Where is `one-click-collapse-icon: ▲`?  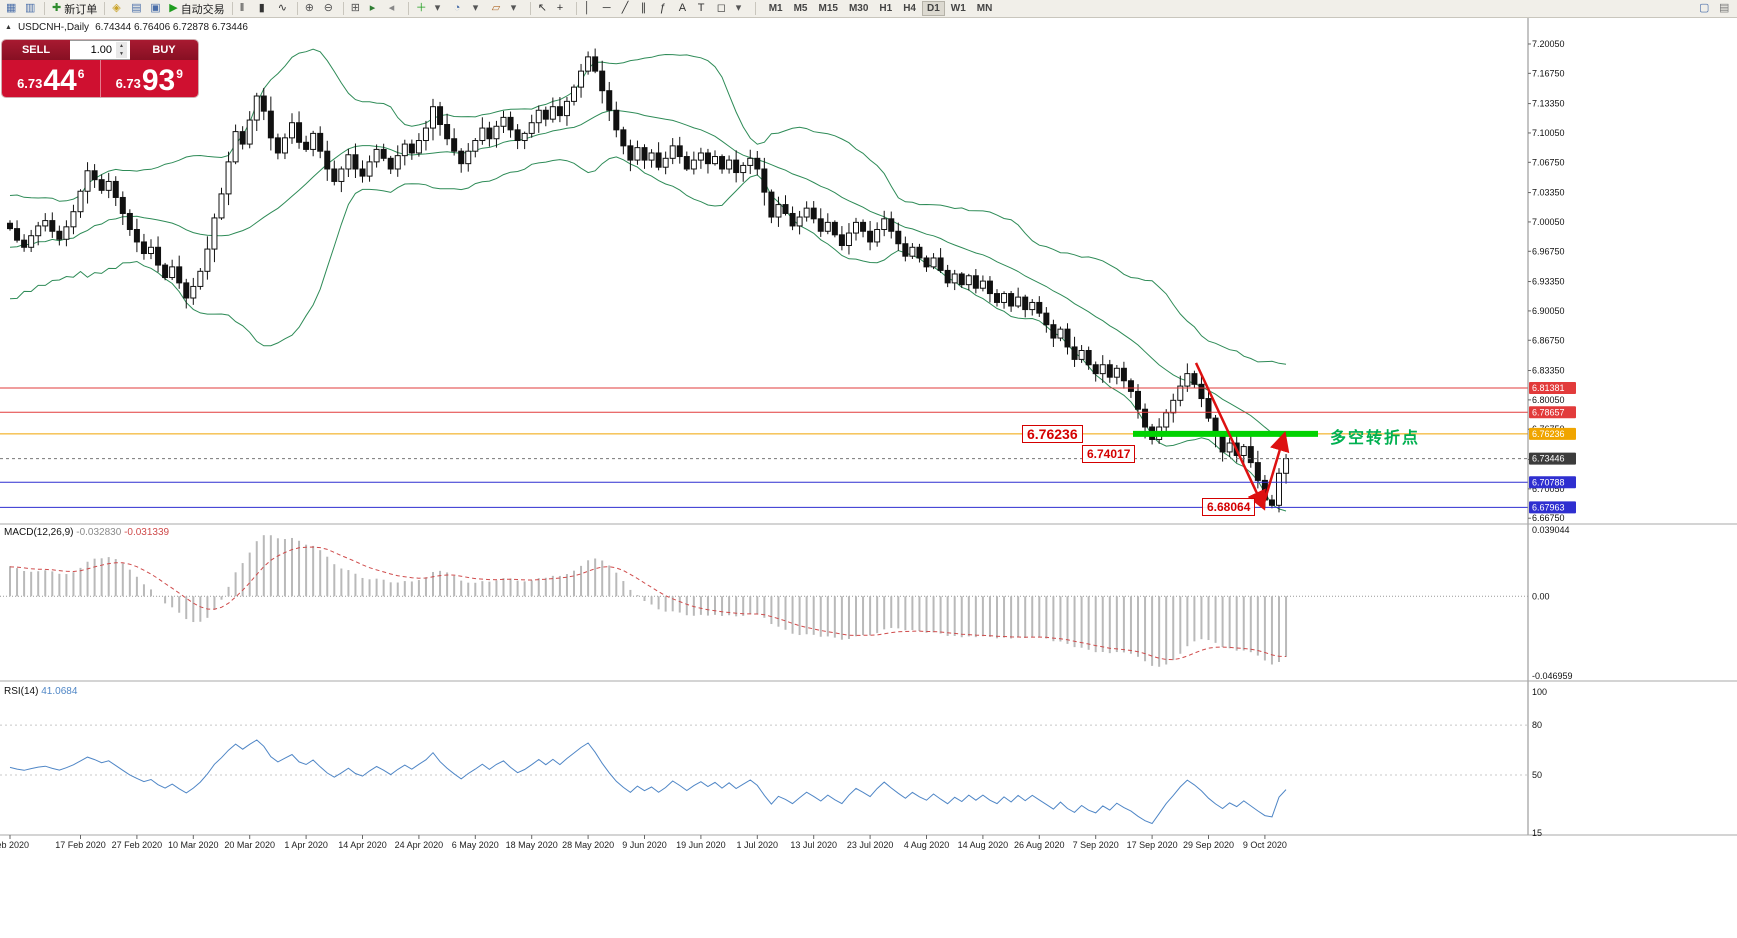
one-click-collapse-icon: ▲ is located at coordinates (8, 27).